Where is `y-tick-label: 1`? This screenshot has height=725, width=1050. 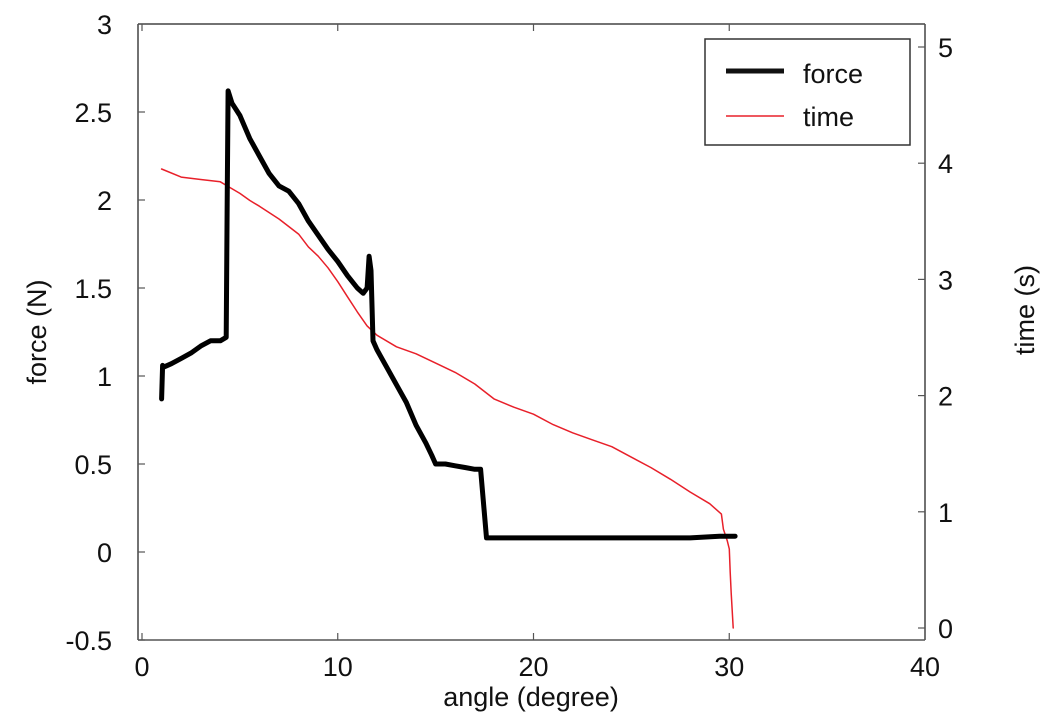
y-tick-label: 1 is located at coordinates (104, 377).